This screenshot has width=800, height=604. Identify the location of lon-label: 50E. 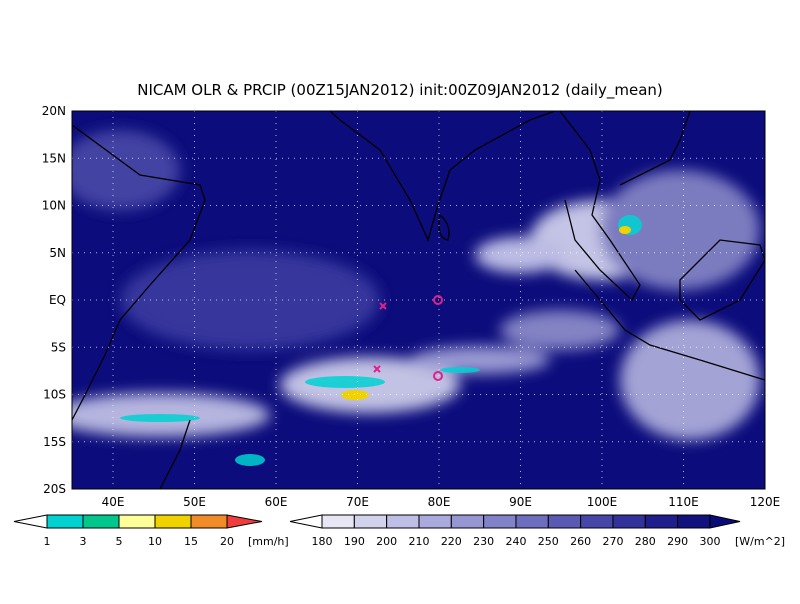
(194, 502).